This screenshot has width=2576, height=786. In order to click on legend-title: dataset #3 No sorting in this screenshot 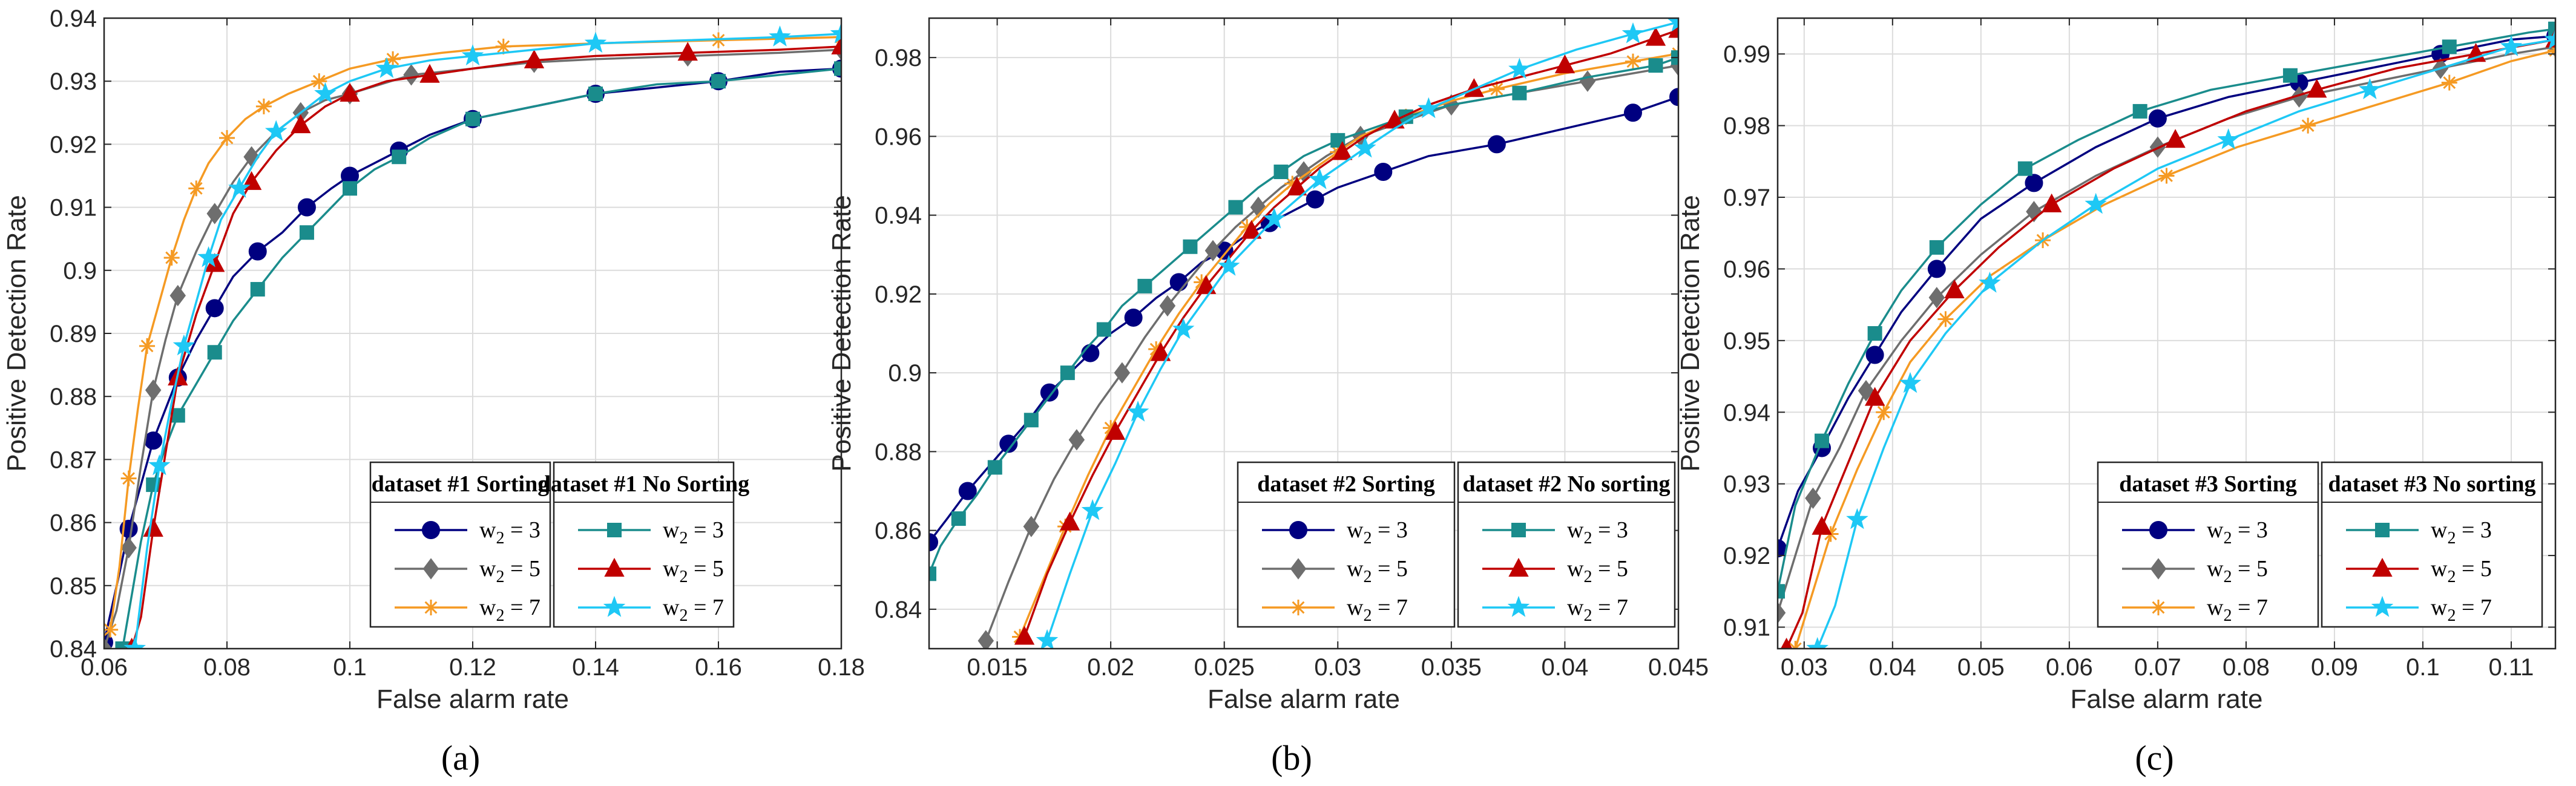, I will do `click(2431, 484)`.